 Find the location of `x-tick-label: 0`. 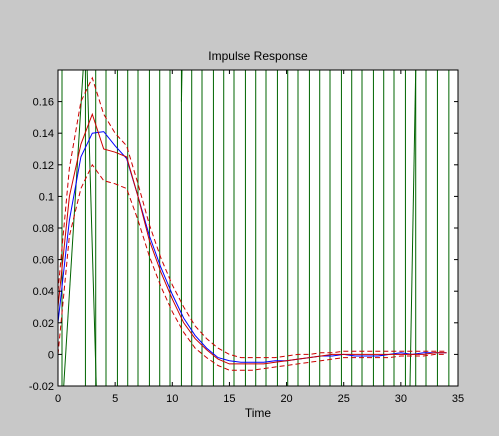

x-tick-label: 0 is located at coordinates (58, 399).